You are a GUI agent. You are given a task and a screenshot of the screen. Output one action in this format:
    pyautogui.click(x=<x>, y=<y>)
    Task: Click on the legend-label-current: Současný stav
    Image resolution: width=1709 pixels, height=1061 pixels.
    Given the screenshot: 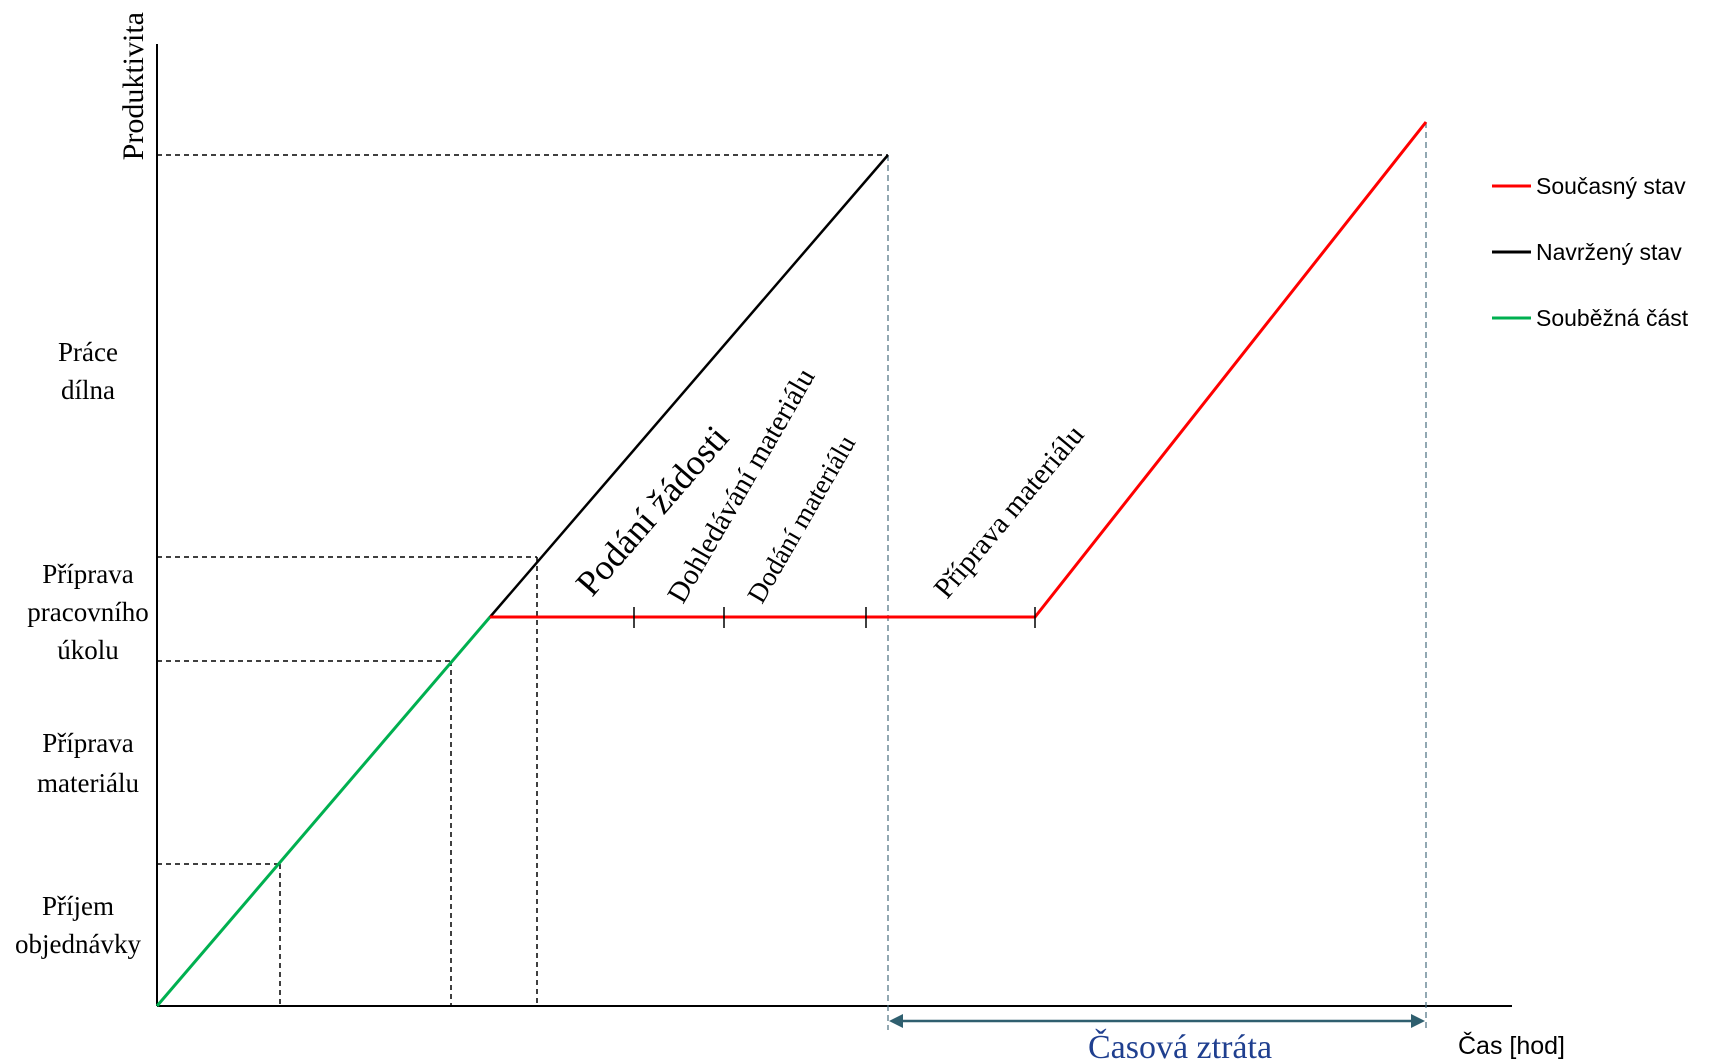 What is the action you would take?
    pyautogui.click(x=1611, y=186)
    